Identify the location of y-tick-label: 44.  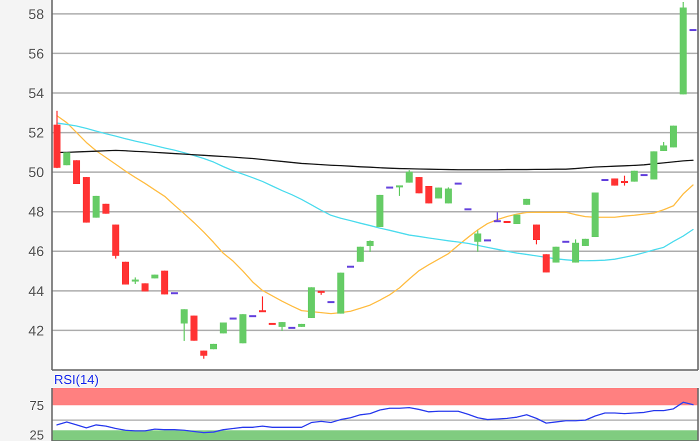
(36, 290).